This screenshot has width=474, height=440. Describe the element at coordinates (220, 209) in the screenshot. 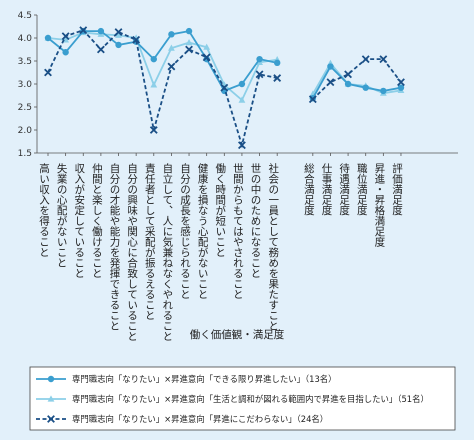

I see `category-label: 働く時間が短いこと` at that location.